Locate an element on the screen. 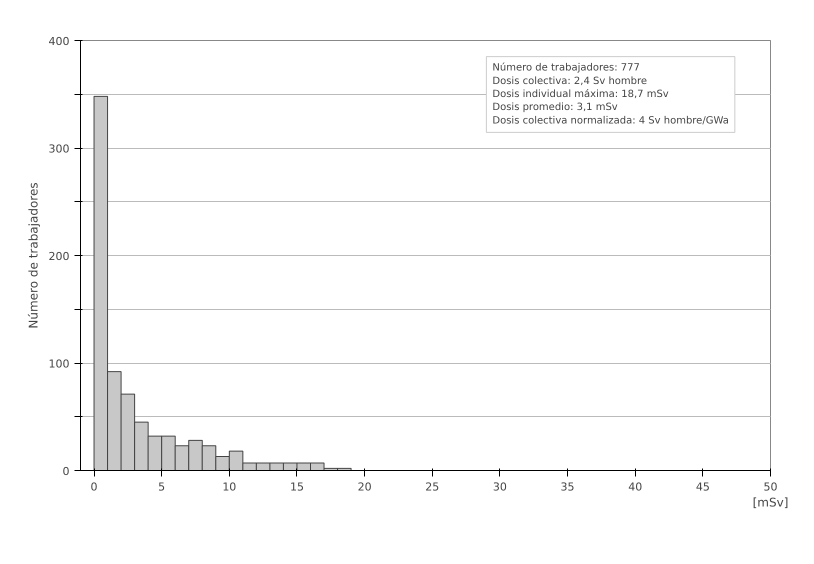 This screenshot has height=564, width=814. y-axis-title: Número de trabajadores is located at coordinates (33, 255).